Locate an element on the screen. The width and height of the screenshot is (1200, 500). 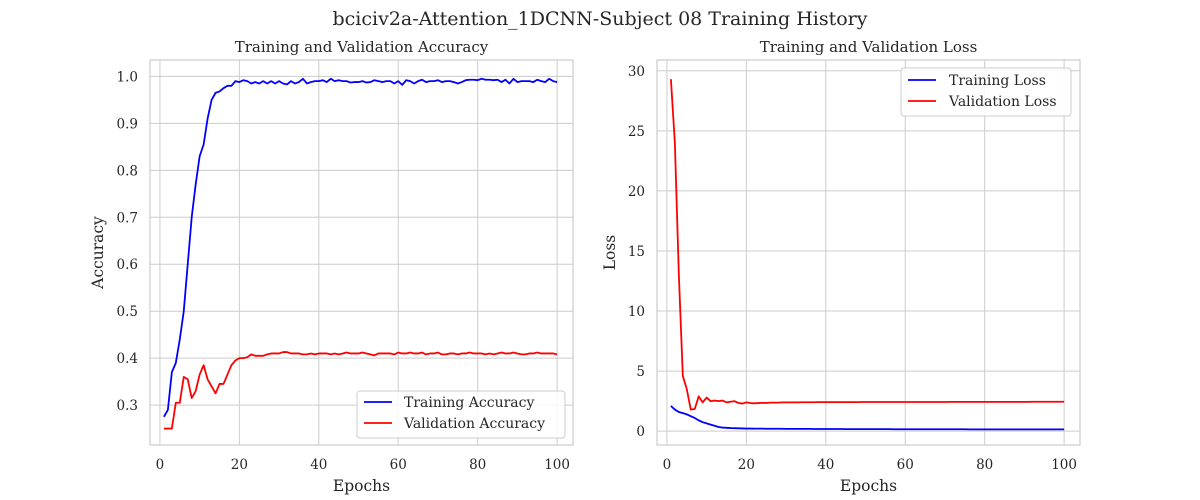
validation-accuracy-line is located at coordinates (360, 390).